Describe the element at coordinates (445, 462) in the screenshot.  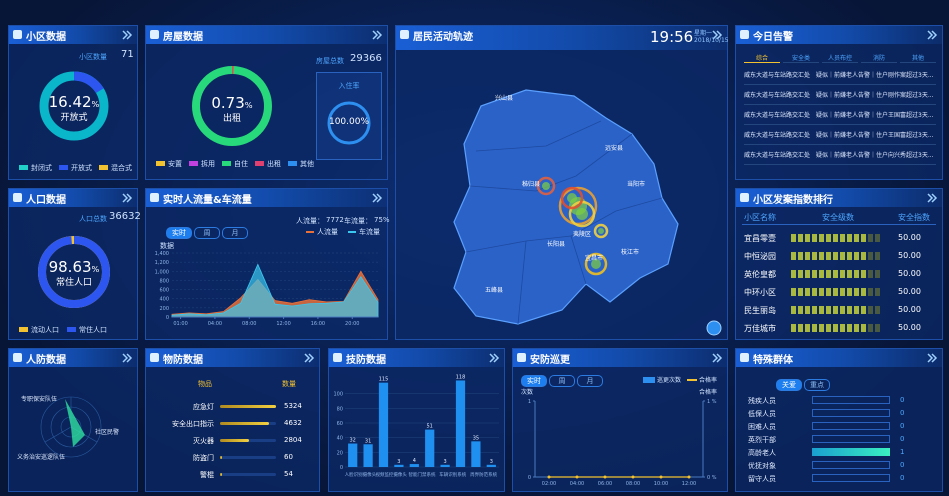
I see `value-label: 3` at that location.